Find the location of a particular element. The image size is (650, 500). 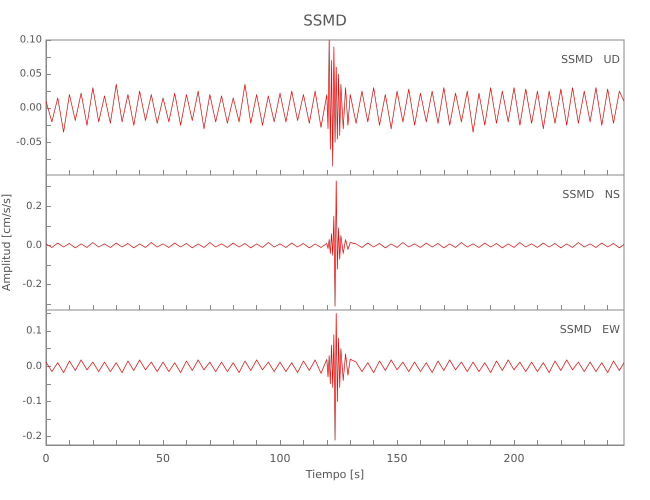

x-tick-label: 0 is located at coordinates (46, 458).